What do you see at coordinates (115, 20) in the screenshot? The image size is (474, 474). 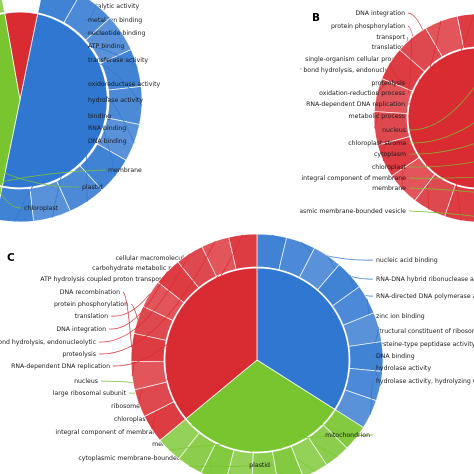 I see `term-label: metal ion binding` at bounding box center [115, 20].